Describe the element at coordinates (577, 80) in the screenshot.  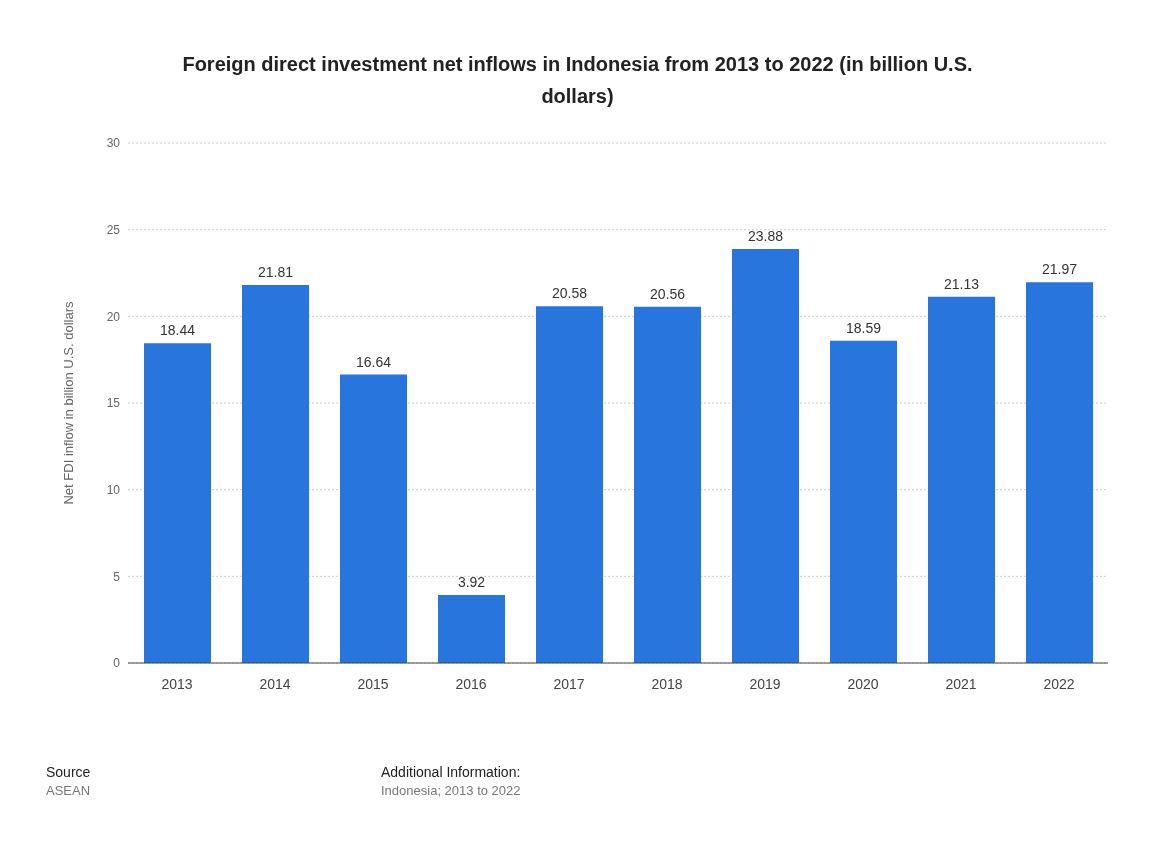
I see `chart-title: Foreign direct investment net inflows in Indonesia from 2013 to 2022 (in billion U.S. dollars)` at that location.